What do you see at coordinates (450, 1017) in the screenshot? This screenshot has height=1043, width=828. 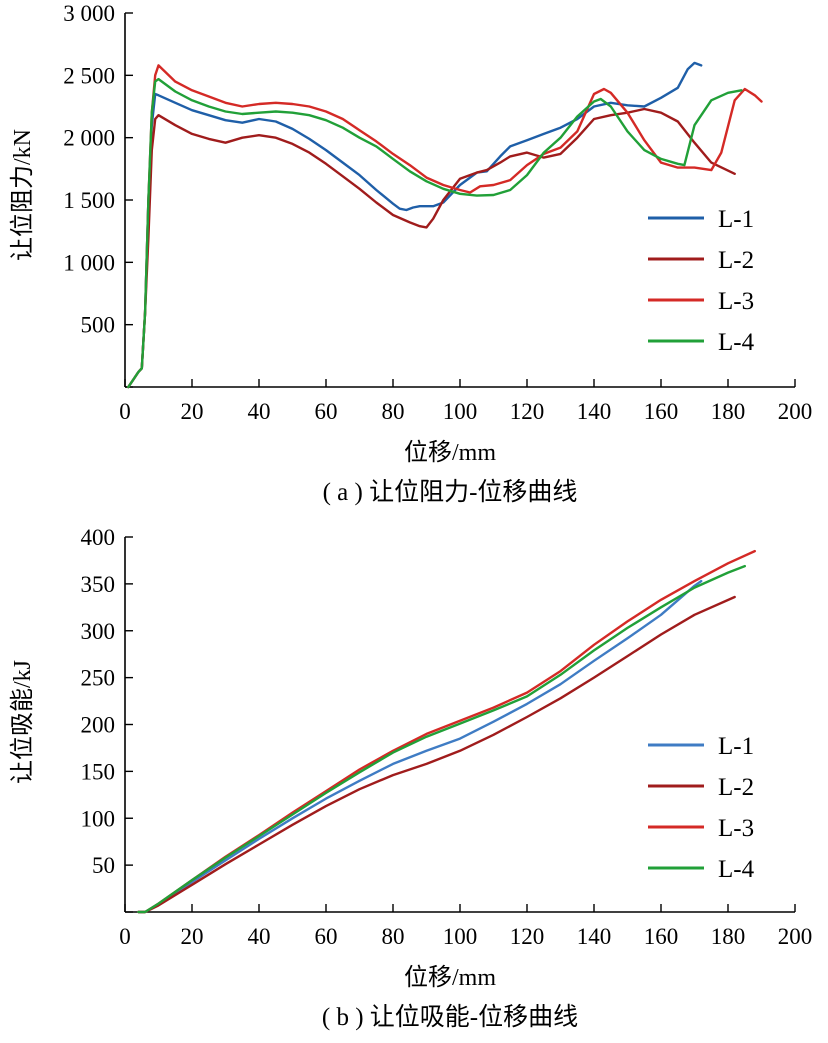 I see `panel-caption: ( b ) 让位吸能-位移曲线` at bounding box center [450, 1017].